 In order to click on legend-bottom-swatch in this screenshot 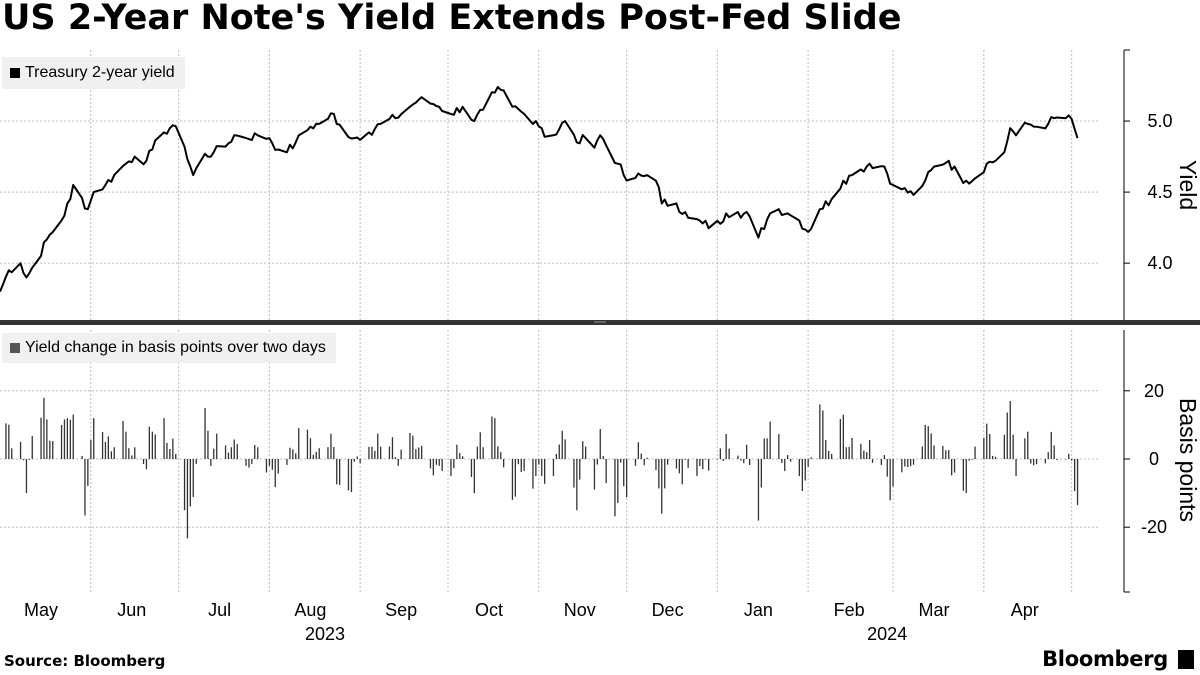, I will do `click(15, 348)`.